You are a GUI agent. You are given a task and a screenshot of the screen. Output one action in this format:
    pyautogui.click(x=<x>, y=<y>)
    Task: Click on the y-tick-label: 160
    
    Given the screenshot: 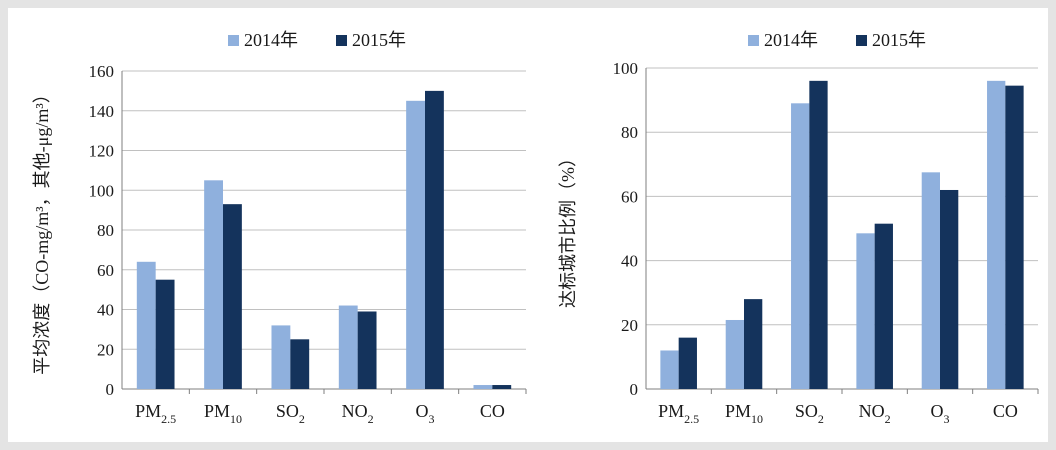 What is the action you would take?
    pyautogui.click(x=102, y=71)
    